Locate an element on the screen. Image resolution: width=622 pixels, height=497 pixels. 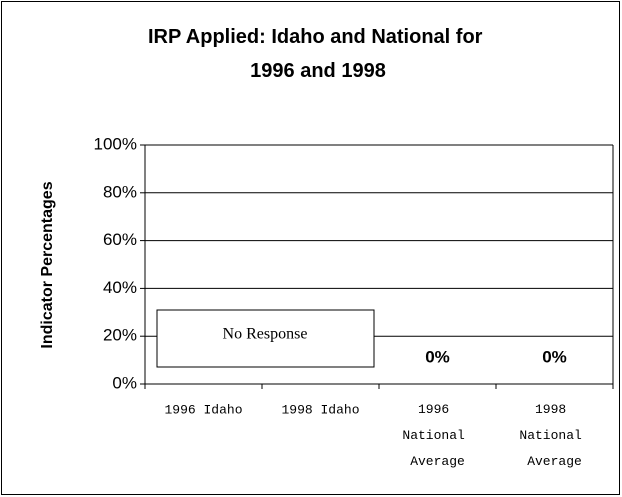
annotation-box is located at coordinates (265, 338).